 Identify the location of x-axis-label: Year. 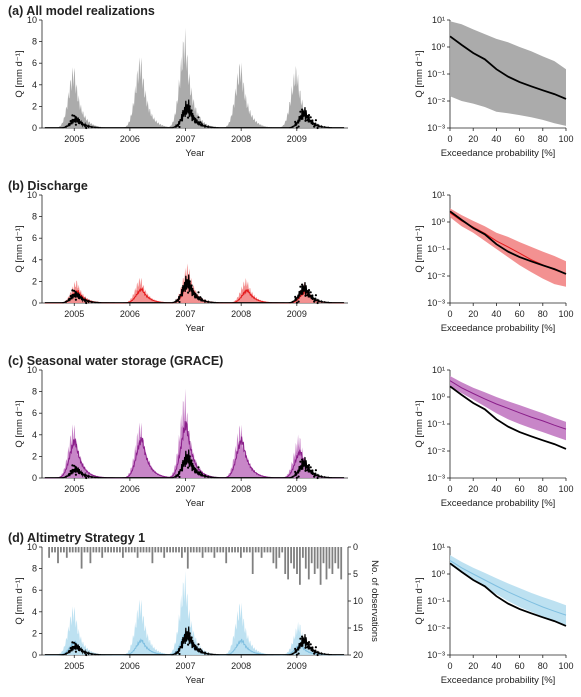
(194, 153).